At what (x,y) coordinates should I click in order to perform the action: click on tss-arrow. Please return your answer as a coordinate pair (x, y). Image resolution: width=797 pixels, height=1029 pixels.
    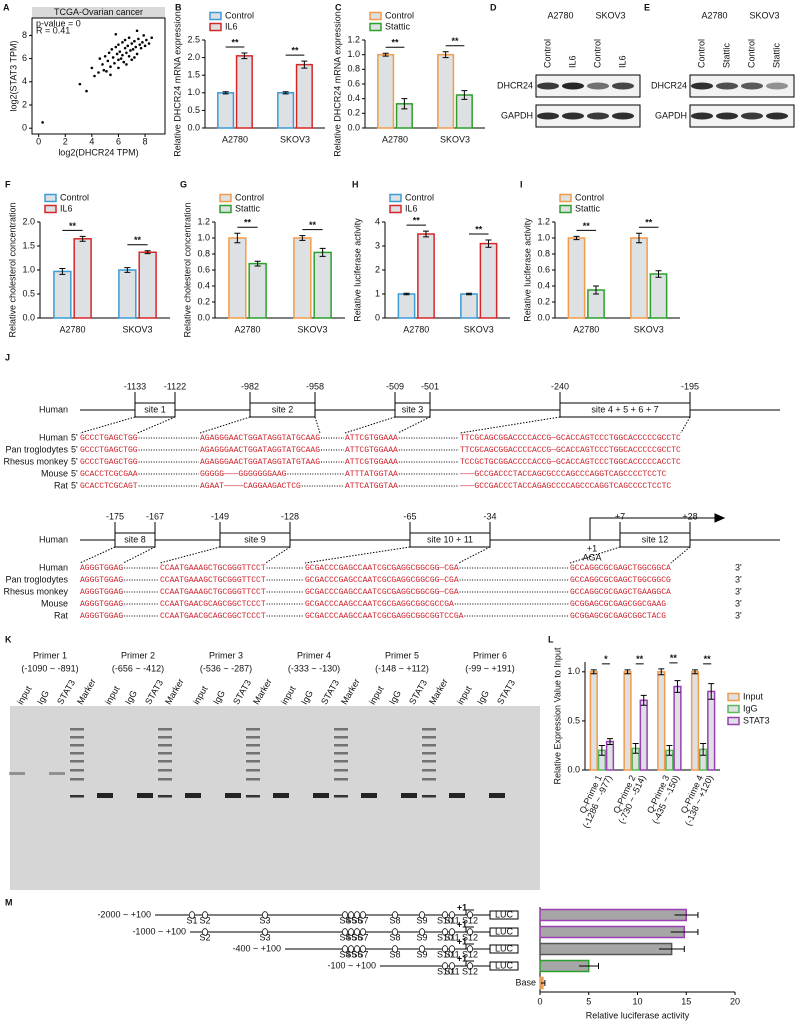
    Looking at the image, I should click on (652, 528).